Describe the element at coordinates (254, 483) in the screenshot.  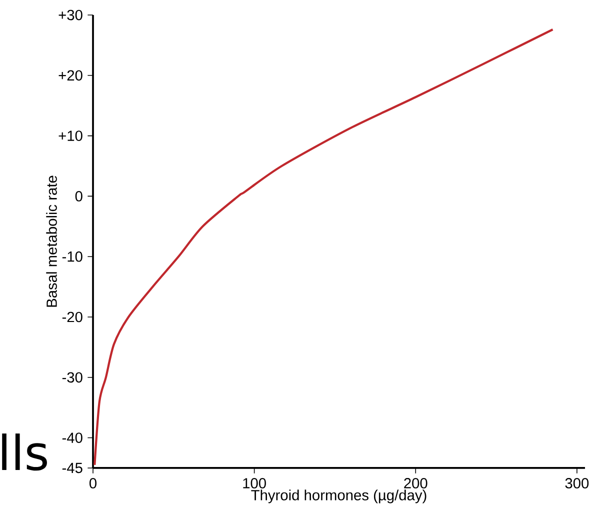
I see `x-tick-label: 100` at that location.